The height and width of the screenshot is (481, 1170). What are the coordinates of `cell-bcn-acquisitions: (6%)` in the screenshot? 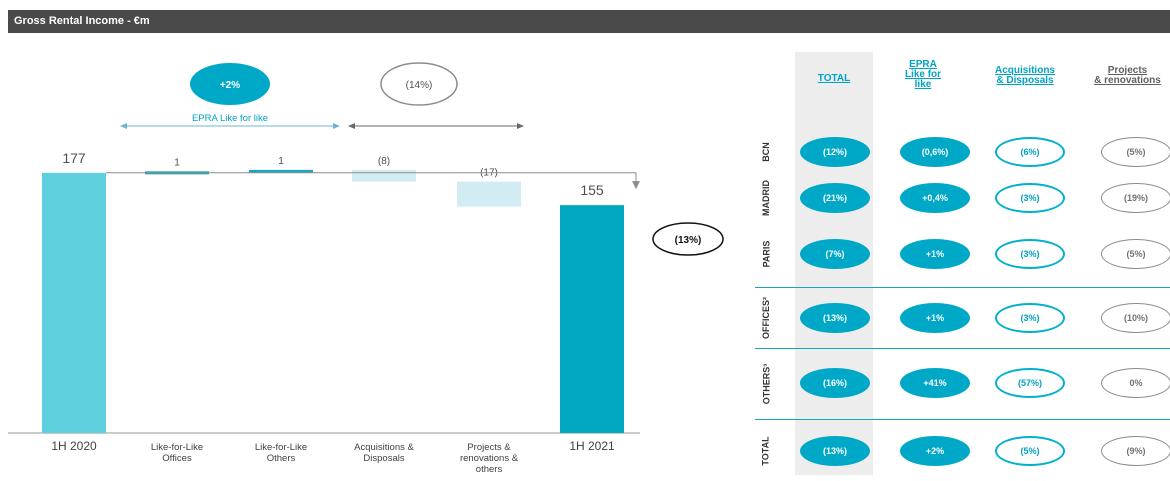 It's located at (1030, 152).